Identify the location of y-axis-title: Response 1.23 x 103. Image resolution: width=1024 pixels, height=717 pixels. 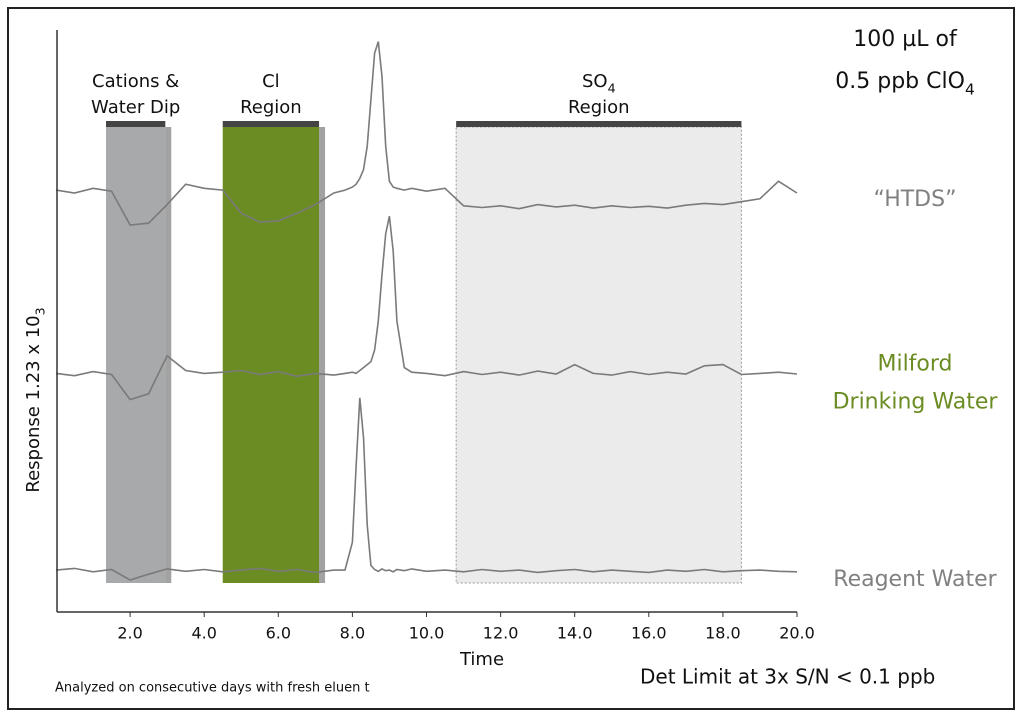
(35, 399).